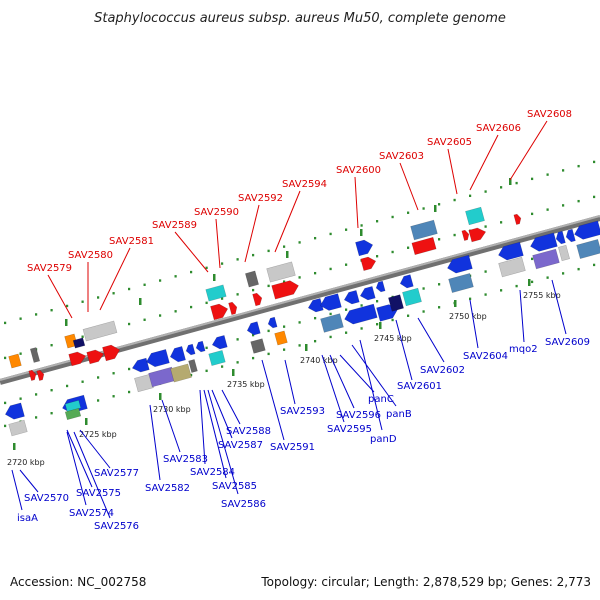  I want to click on gene-label: SAV2609, so click(567, 342).